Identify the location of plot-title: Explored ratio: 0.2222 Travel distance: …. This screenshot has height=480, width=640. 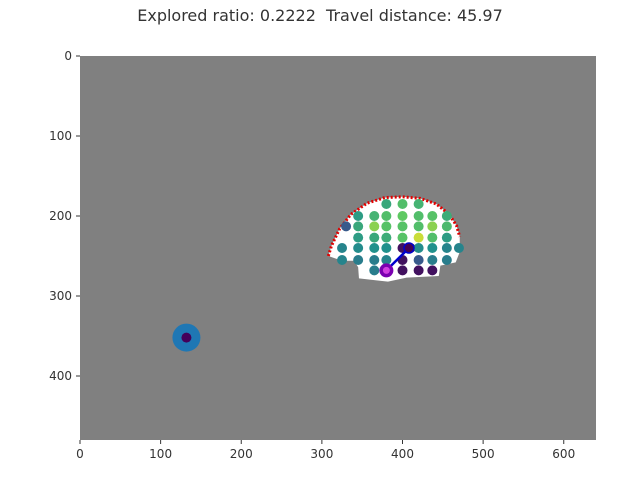
(320, 15).